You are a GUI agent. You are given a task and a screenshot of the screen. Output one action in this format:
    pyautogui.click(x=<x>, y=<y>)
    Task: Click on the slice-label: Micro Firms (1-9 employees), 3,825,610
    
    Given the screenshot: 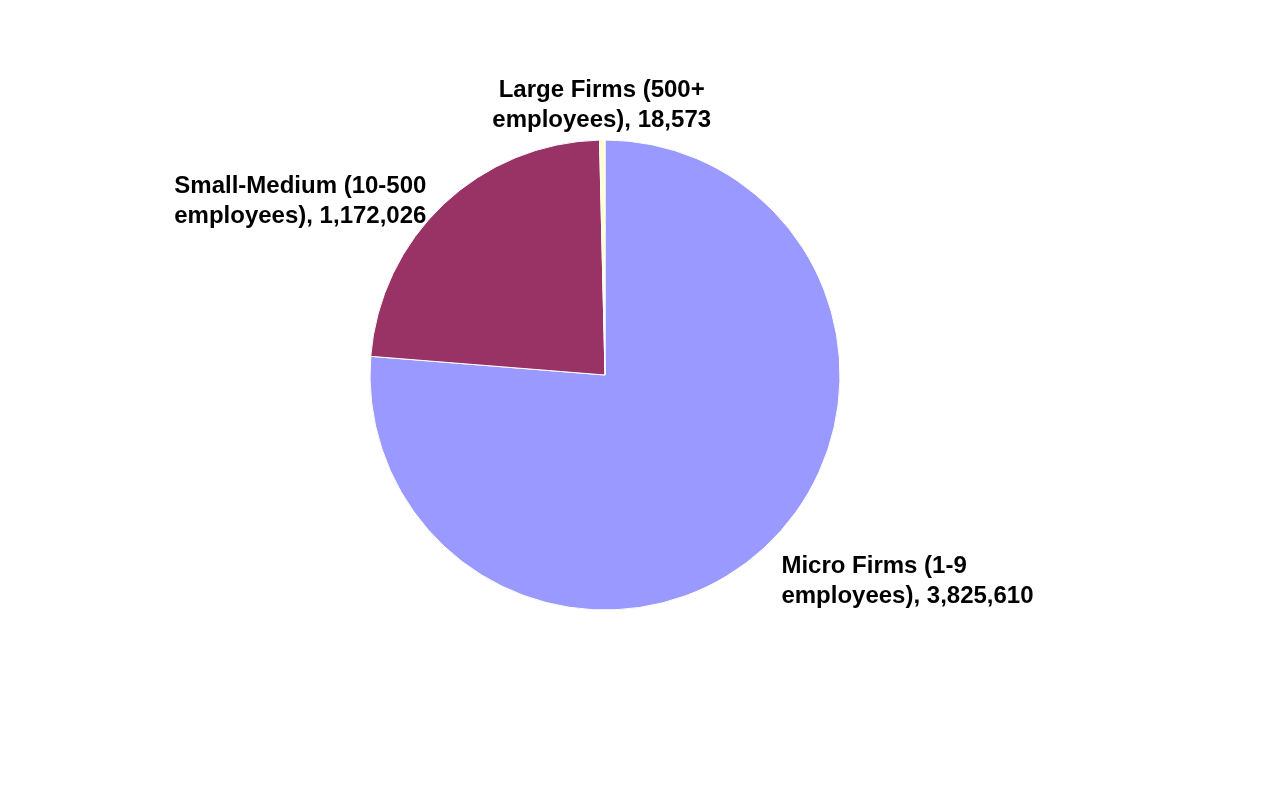 What is the action you would take?
    pyautogui.click(x=907, y=580)
    